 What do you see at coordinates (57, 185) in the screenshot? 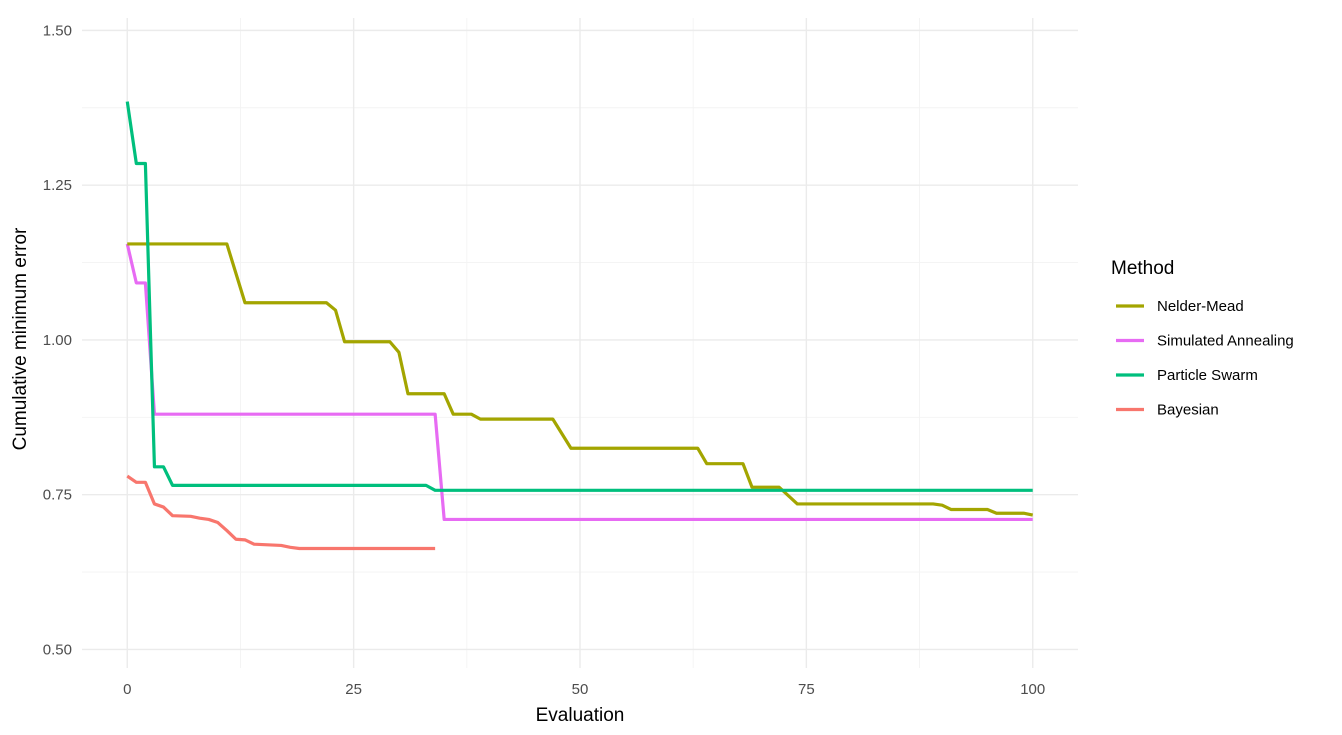
I see `y-tick-label: 1.25` at bounding box center [57, 185].